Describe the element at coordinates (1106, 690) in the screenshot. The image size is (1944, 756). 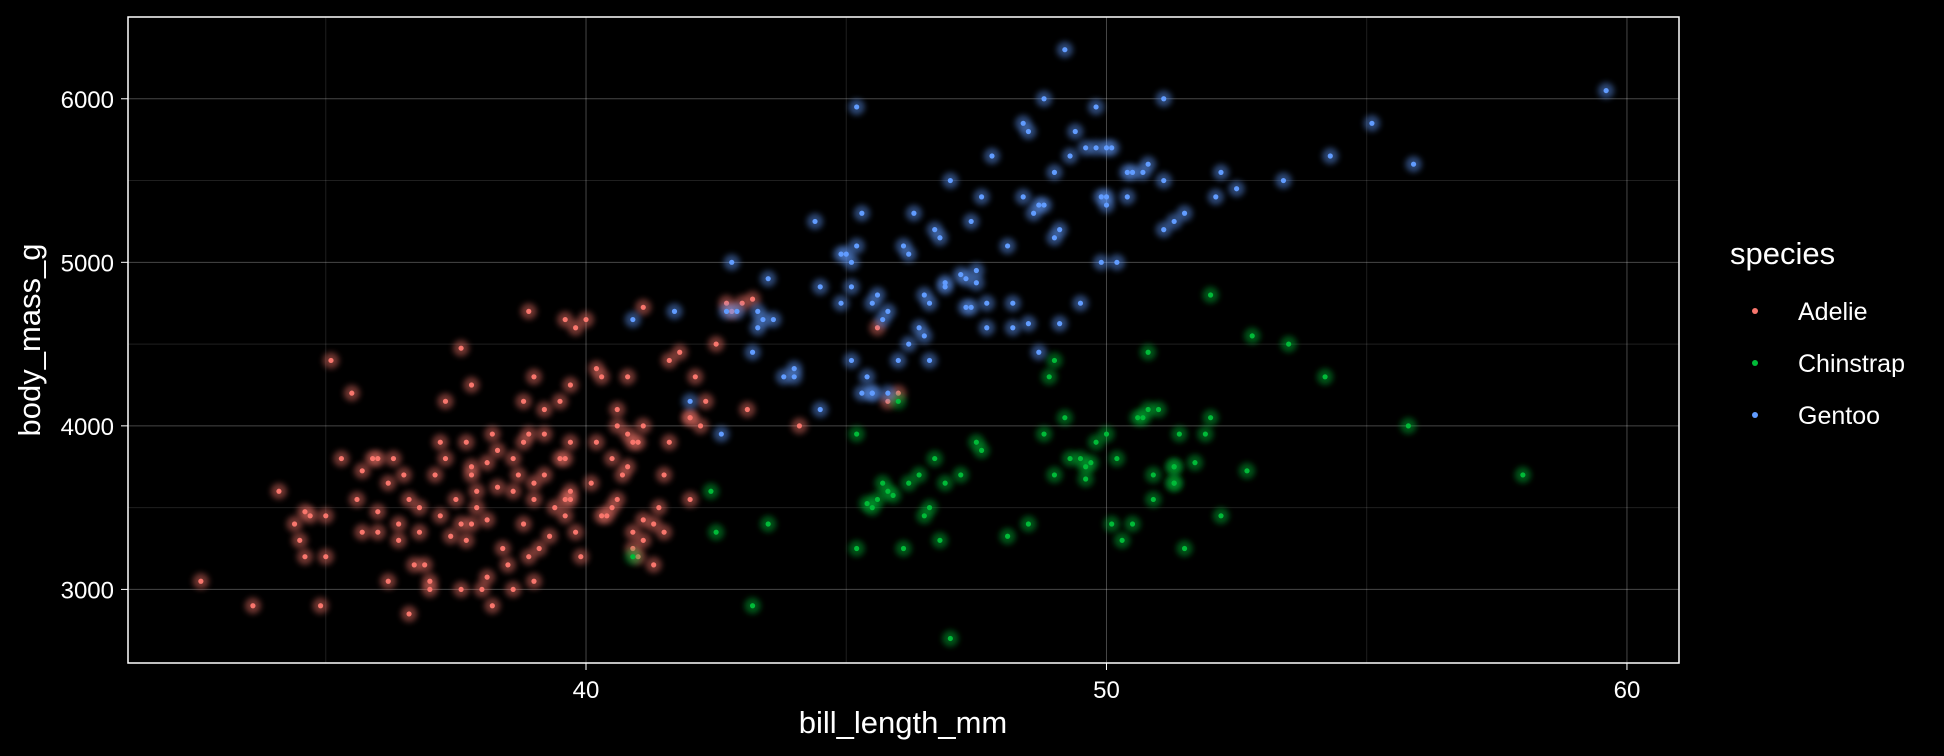
I see `x-tick-label: 50` at that location.